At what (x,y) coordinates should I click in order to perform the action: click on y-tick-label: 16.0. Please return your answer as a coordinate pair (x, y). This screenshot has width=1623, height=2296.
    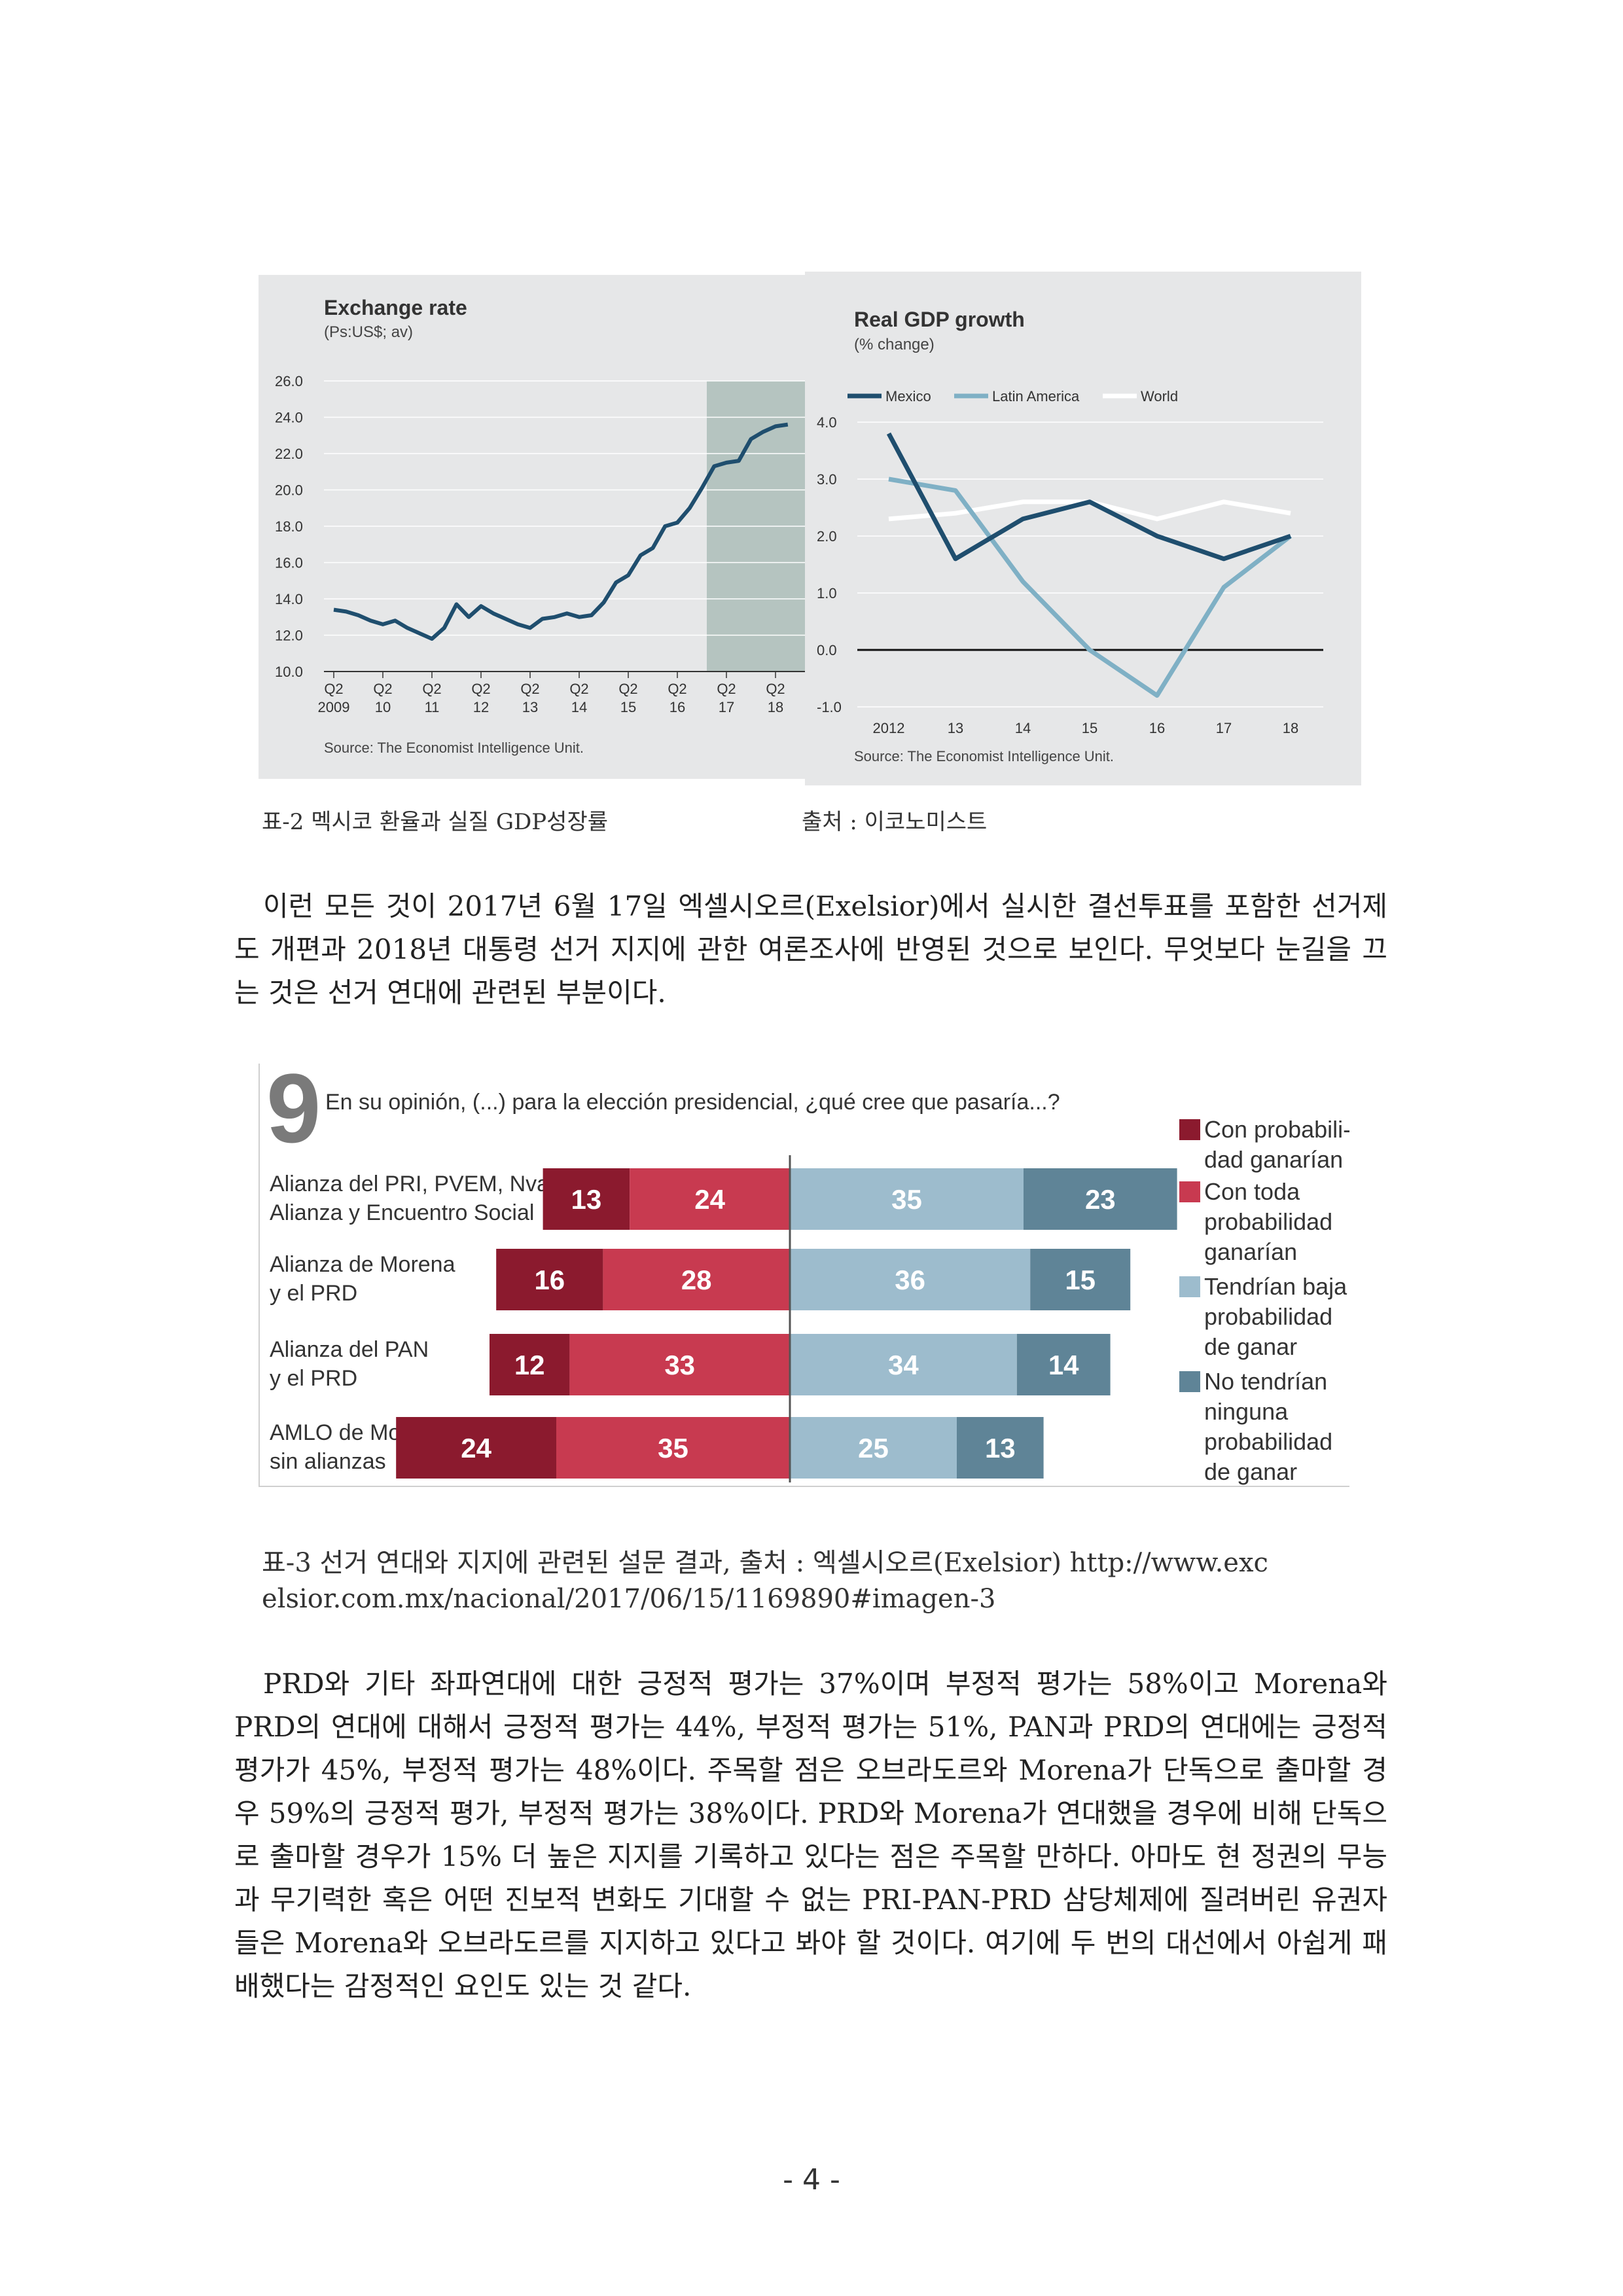
    Looking at the image, I should click on (289, 563).